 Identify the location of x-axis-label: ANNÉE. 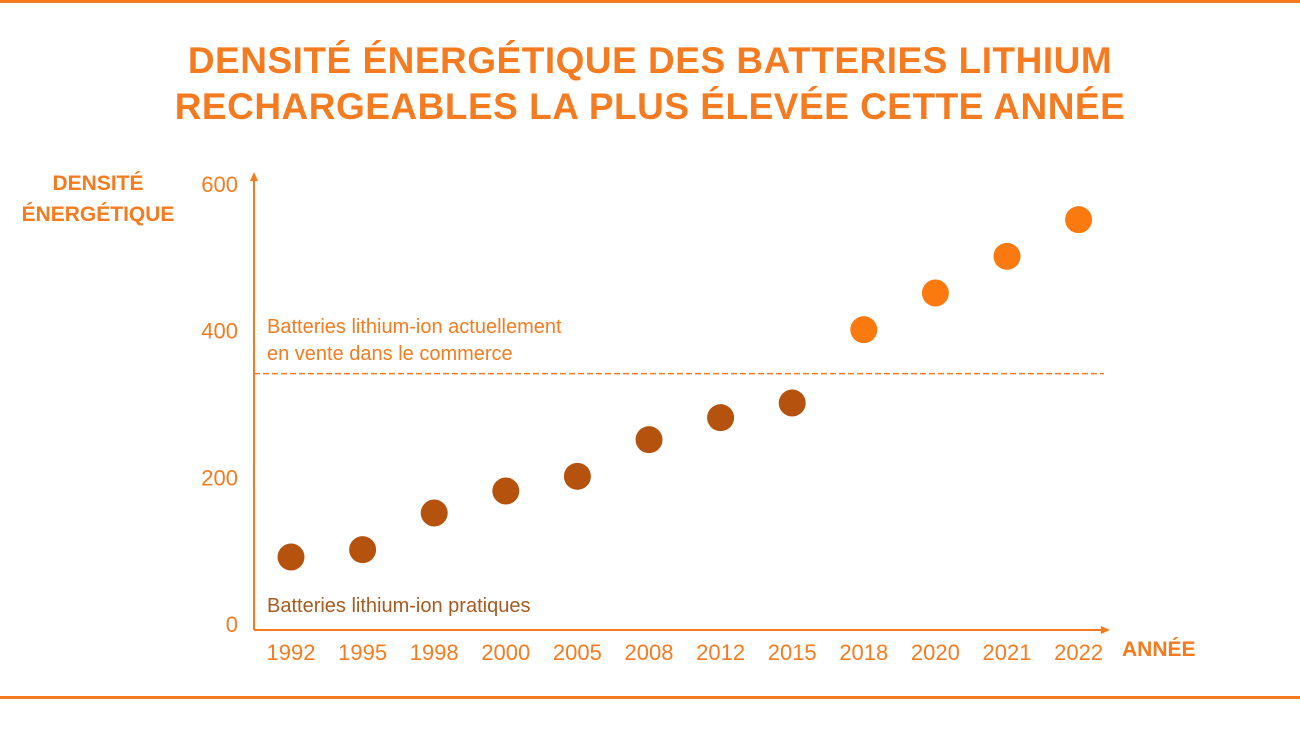
(1159, 649).